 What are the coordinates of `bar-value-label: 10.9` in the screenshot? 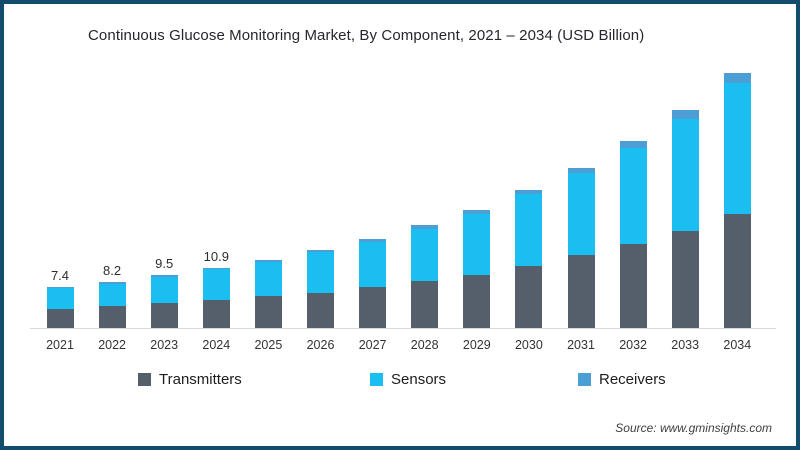 It's located at (216, 256).